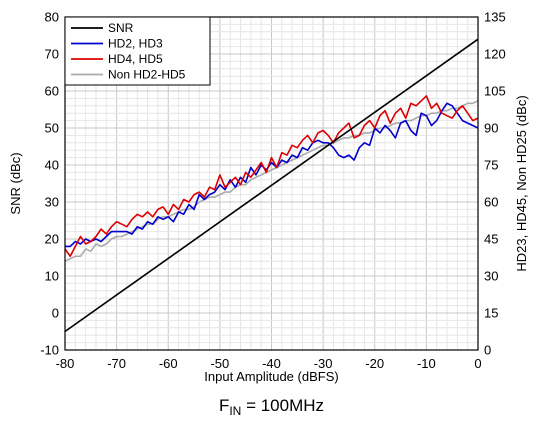  What do you see at coordinates (477, 363) in the screenshot?
I see `x-tick-label: 0` at bounding box center [477, 363].